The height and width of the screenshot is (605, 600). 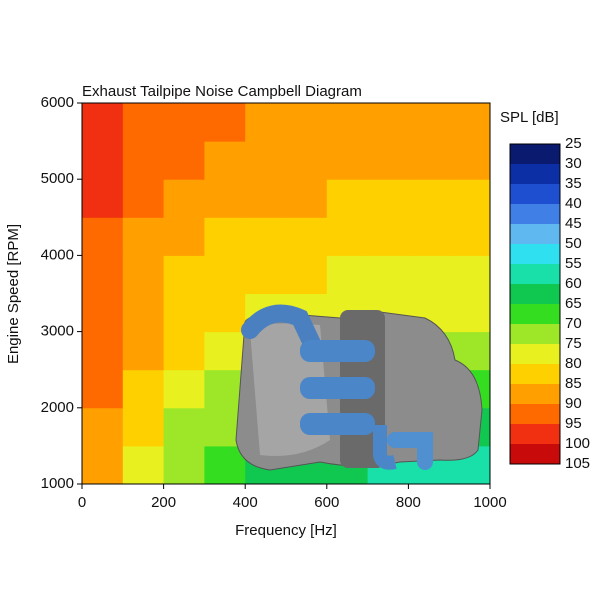 What do you see at coordinates (57, 407) in the screenshot?
I see `y-tick-label: 2000` at bounding box center [57, 407].